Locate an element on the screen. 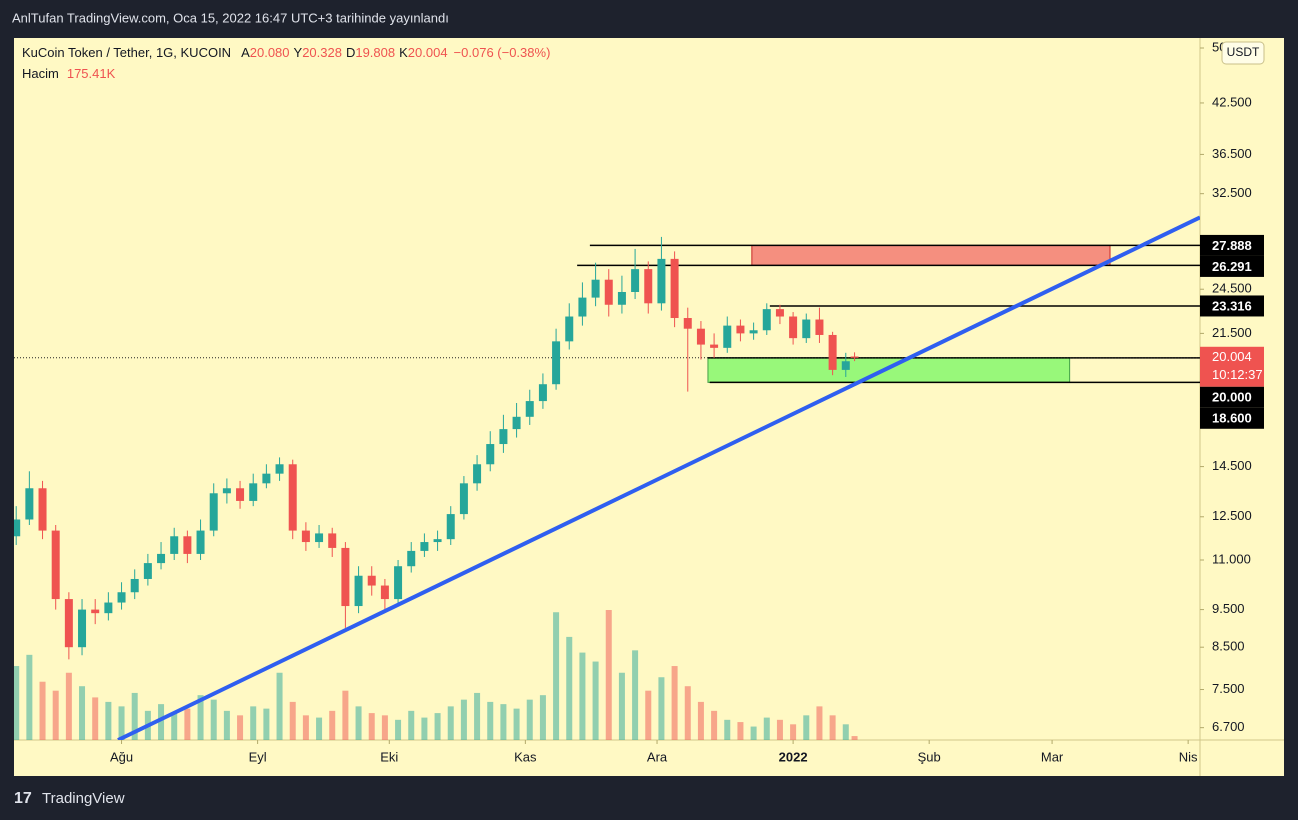 This screenshot has height=820, width=1298. currency-label: USDT is located at coordinates (1243, 52).